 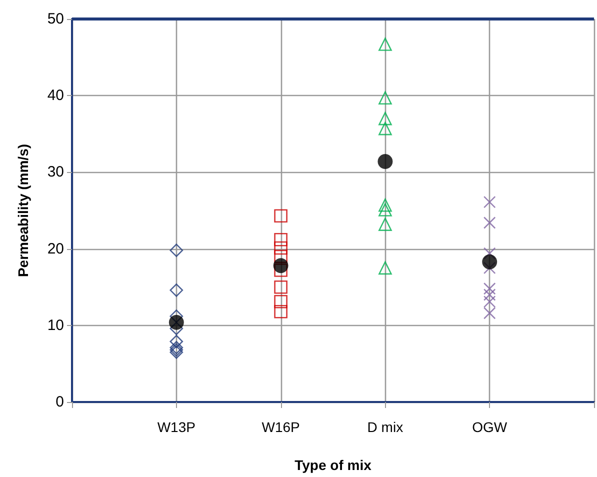 I want to click on y-tick-label: 10, so click(x=55, y=325).